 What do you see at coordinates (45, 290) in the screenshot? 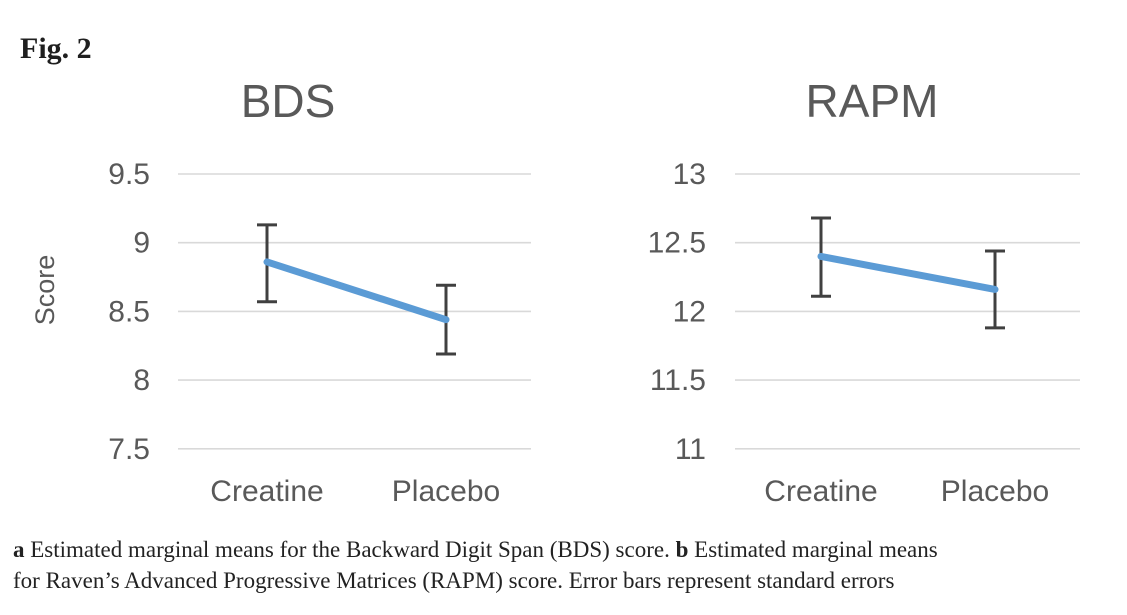
I see `y-axis-label: Score` at bounding box center [45, 290].